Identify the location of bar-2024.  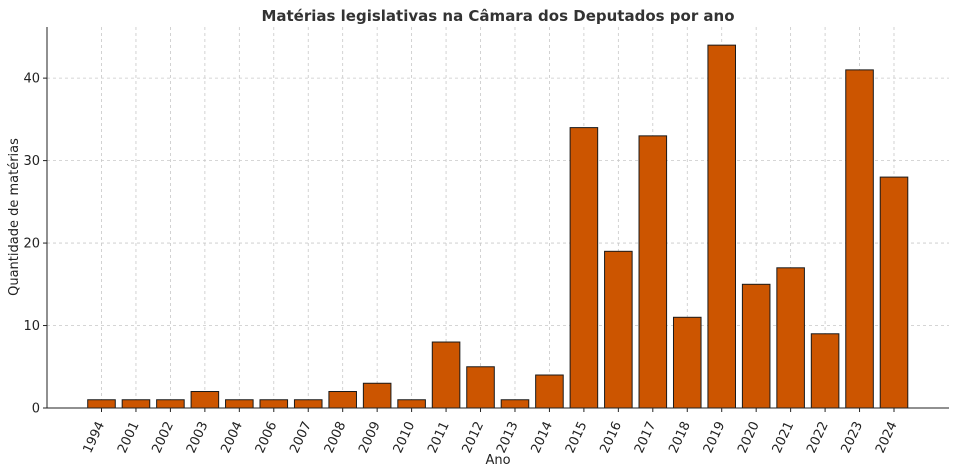
(894, 292).